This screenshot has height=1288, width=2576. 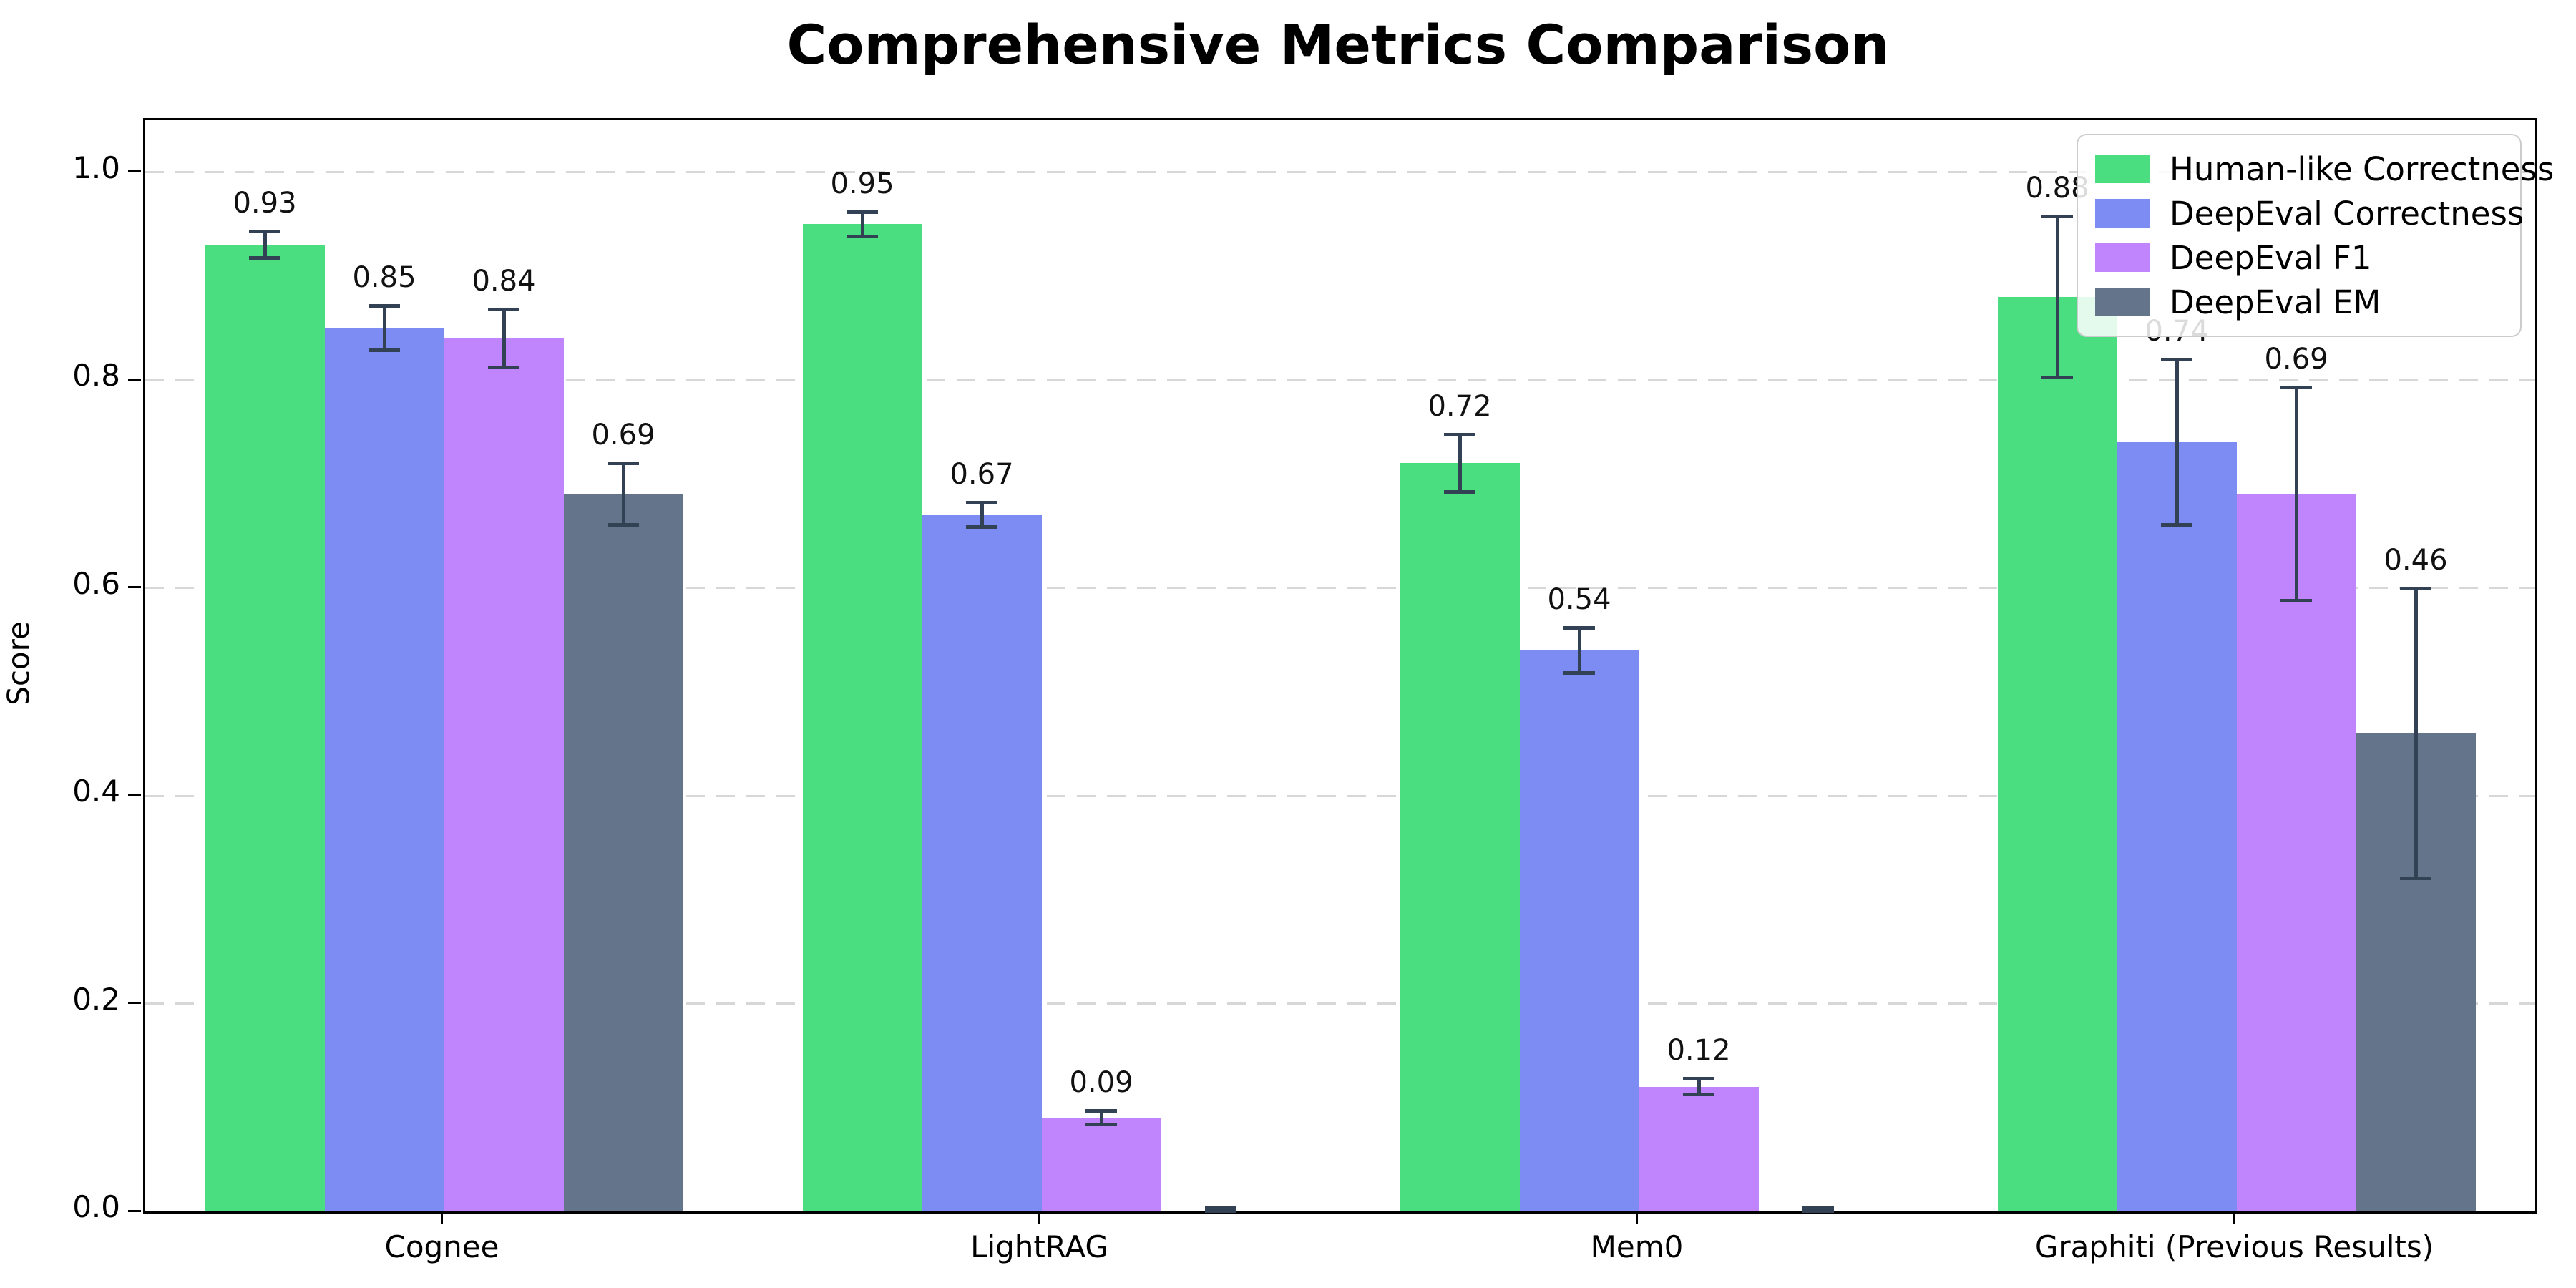 I want to click on bar-value-label: 0.09, so click(x=1101, y=1083).